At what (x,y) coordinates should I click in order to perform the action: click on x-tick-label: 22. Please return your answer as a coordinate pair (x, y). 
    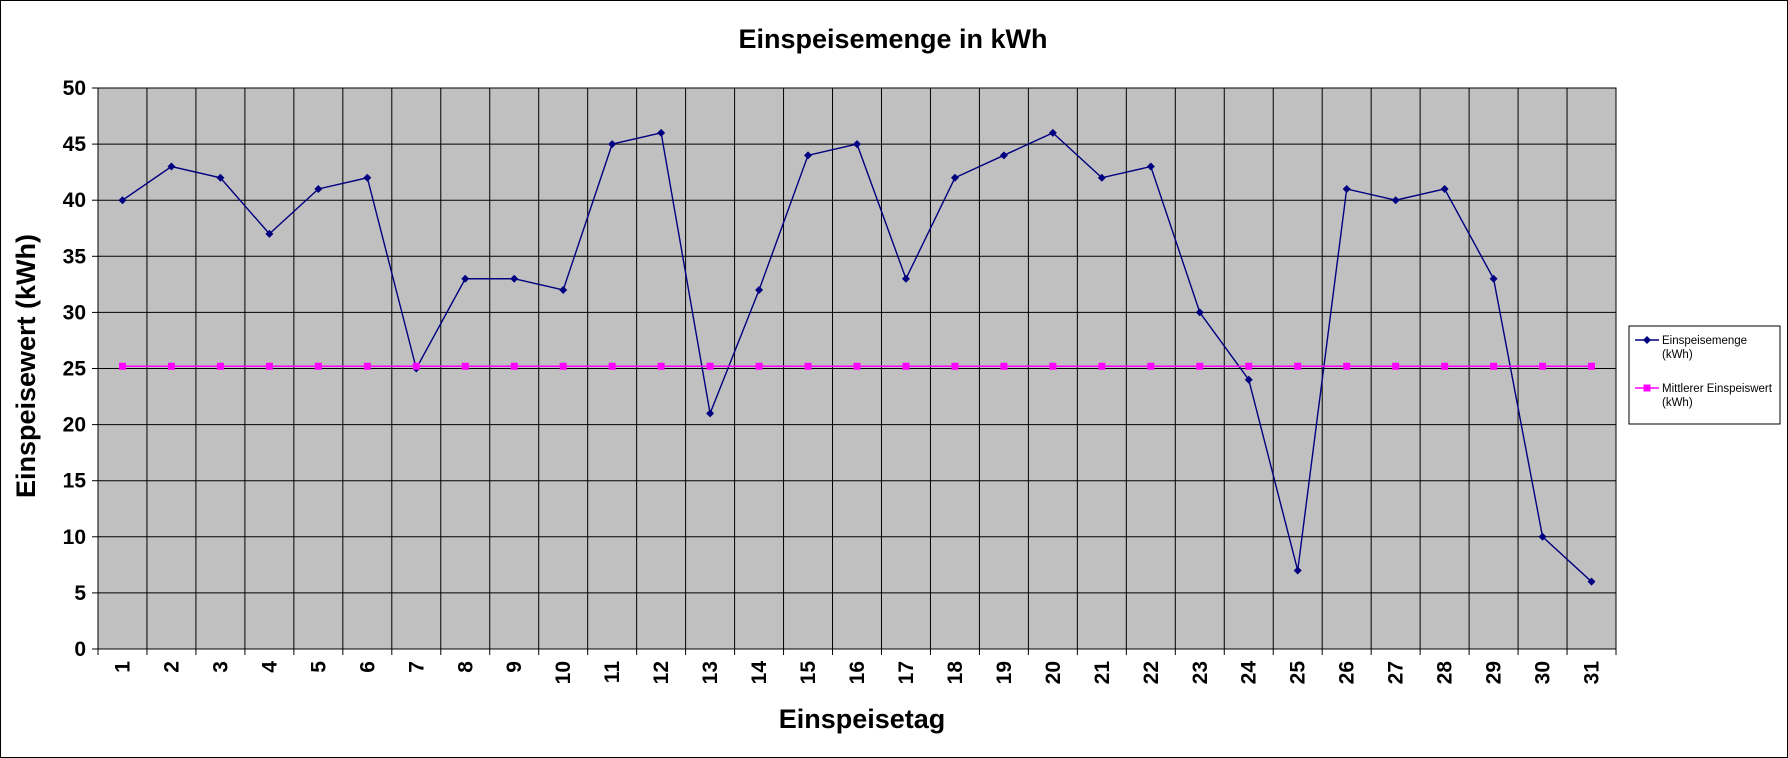
    Looking at the image, I should click on (1151, 672).